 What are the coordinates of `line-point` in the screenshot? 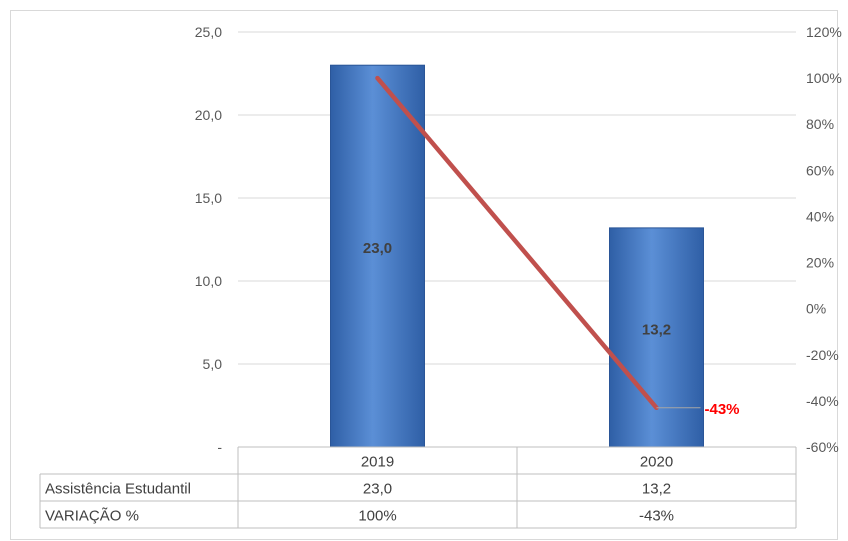 It's located at (377, 78).